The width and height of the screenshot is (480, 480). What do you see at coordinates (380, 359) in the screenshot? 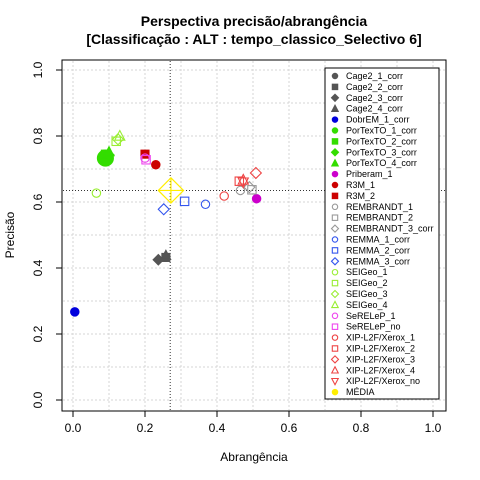
I see `legend-label: XIP-L2F/Xerox_3` at bounding box center [380, 359].